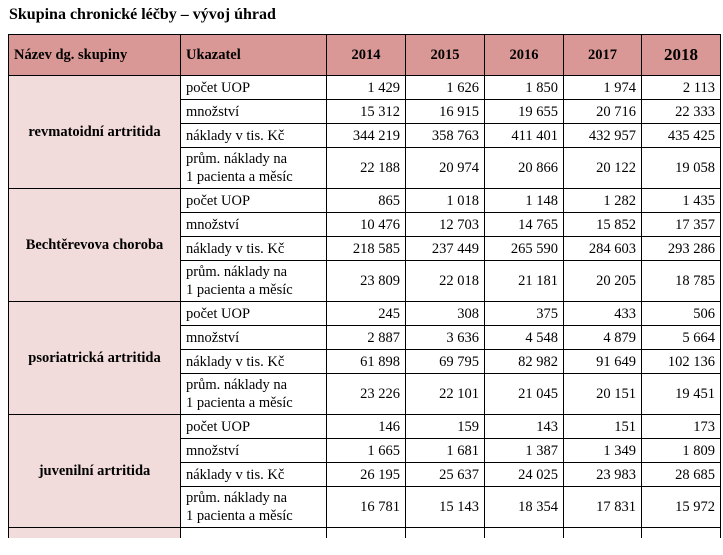  Describe the element at coordinates (681, 87) in the screenshot. I see `value-cell: 2 113` at that location.